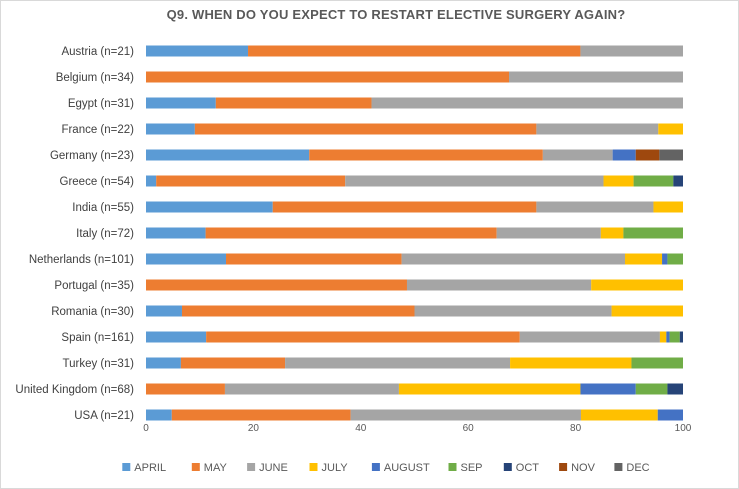 The height and width of the screenshot is (489, 739). I want to click on category-label: Egypt (n=31), so click(101, 104).